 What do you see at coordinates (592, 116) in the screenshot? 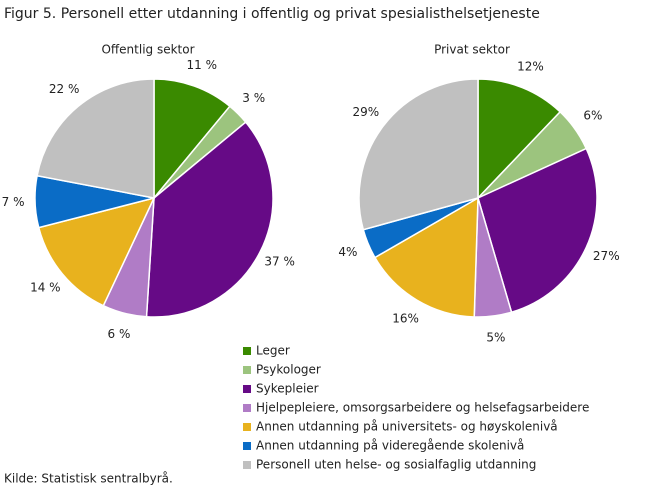
I see `data-label: 6%` at bounding box center [592, 116].